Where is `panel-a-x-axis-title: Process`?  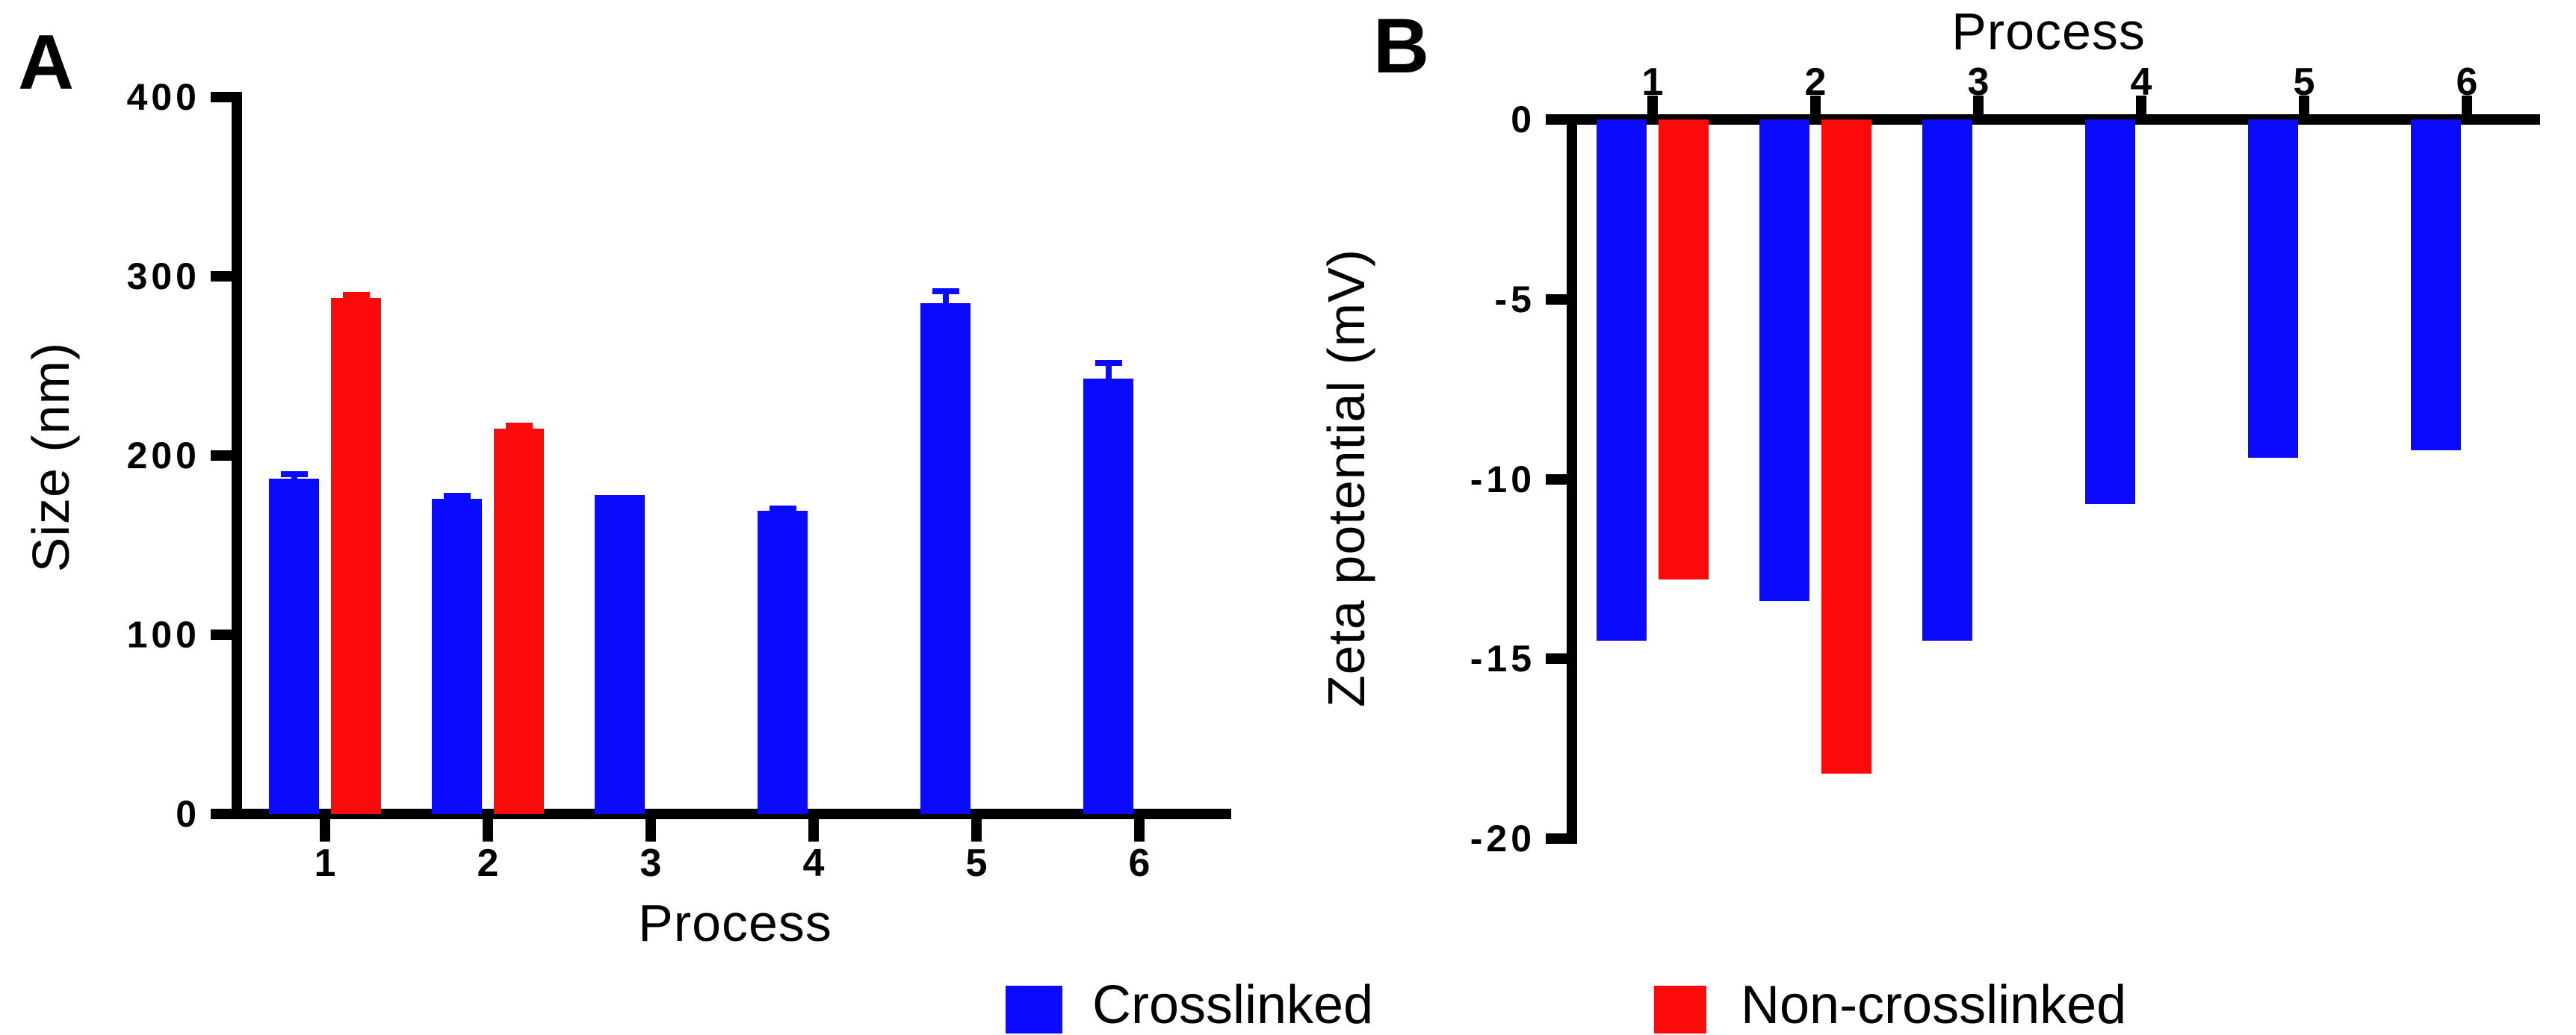
panel-a-x-axis-title: Process is located at coordinates (735, 923).